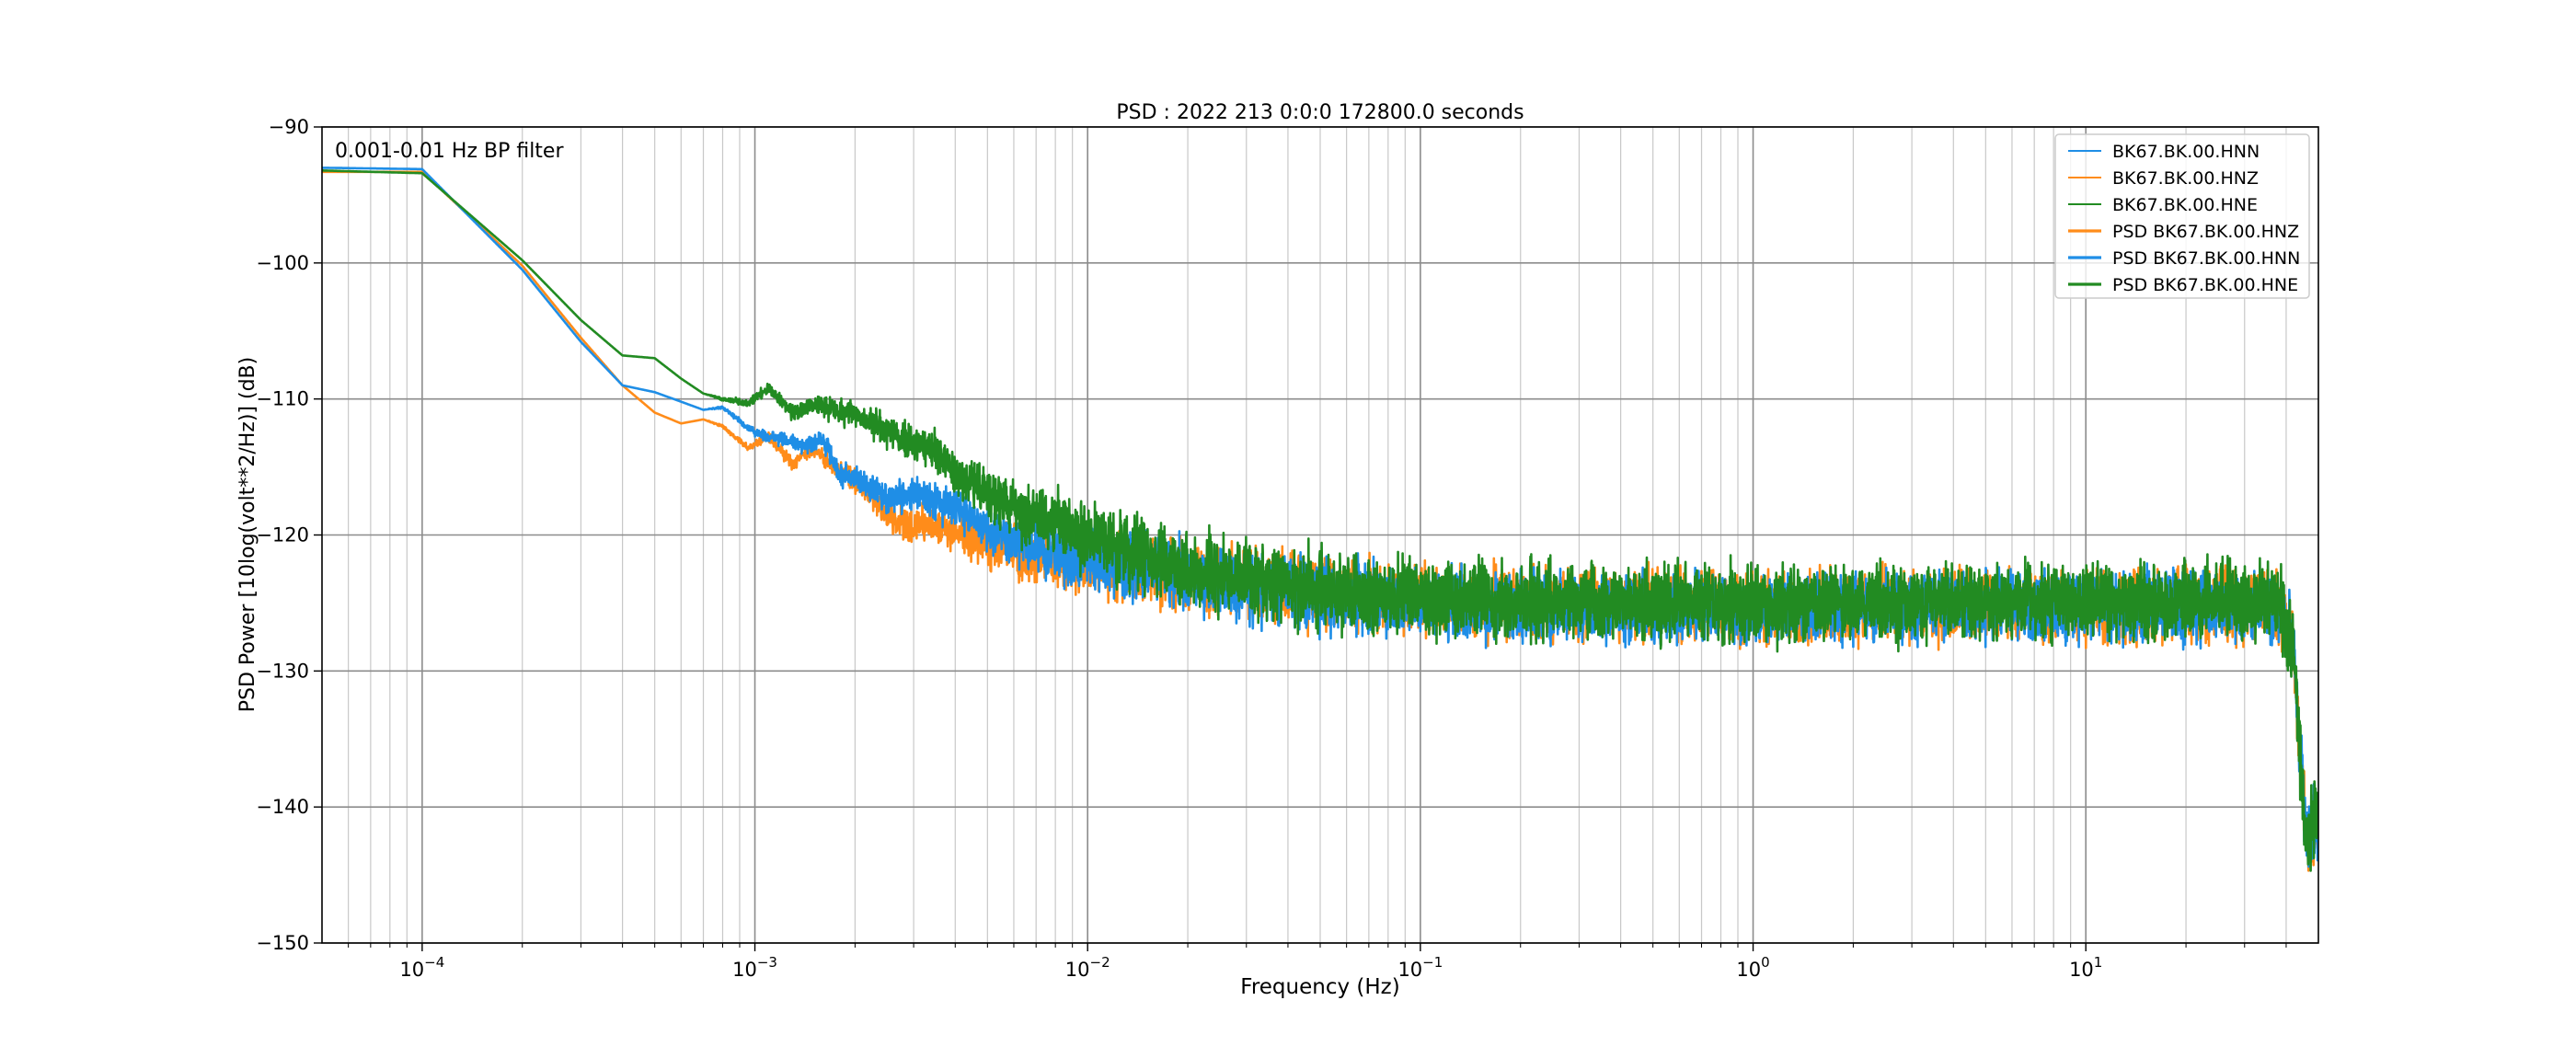  What do you see at coordinates (2205, 232) in the screenshot?
I see `legend-label: PSD BK67.BK.00.HNZ` at bounding box center [2205, 232].